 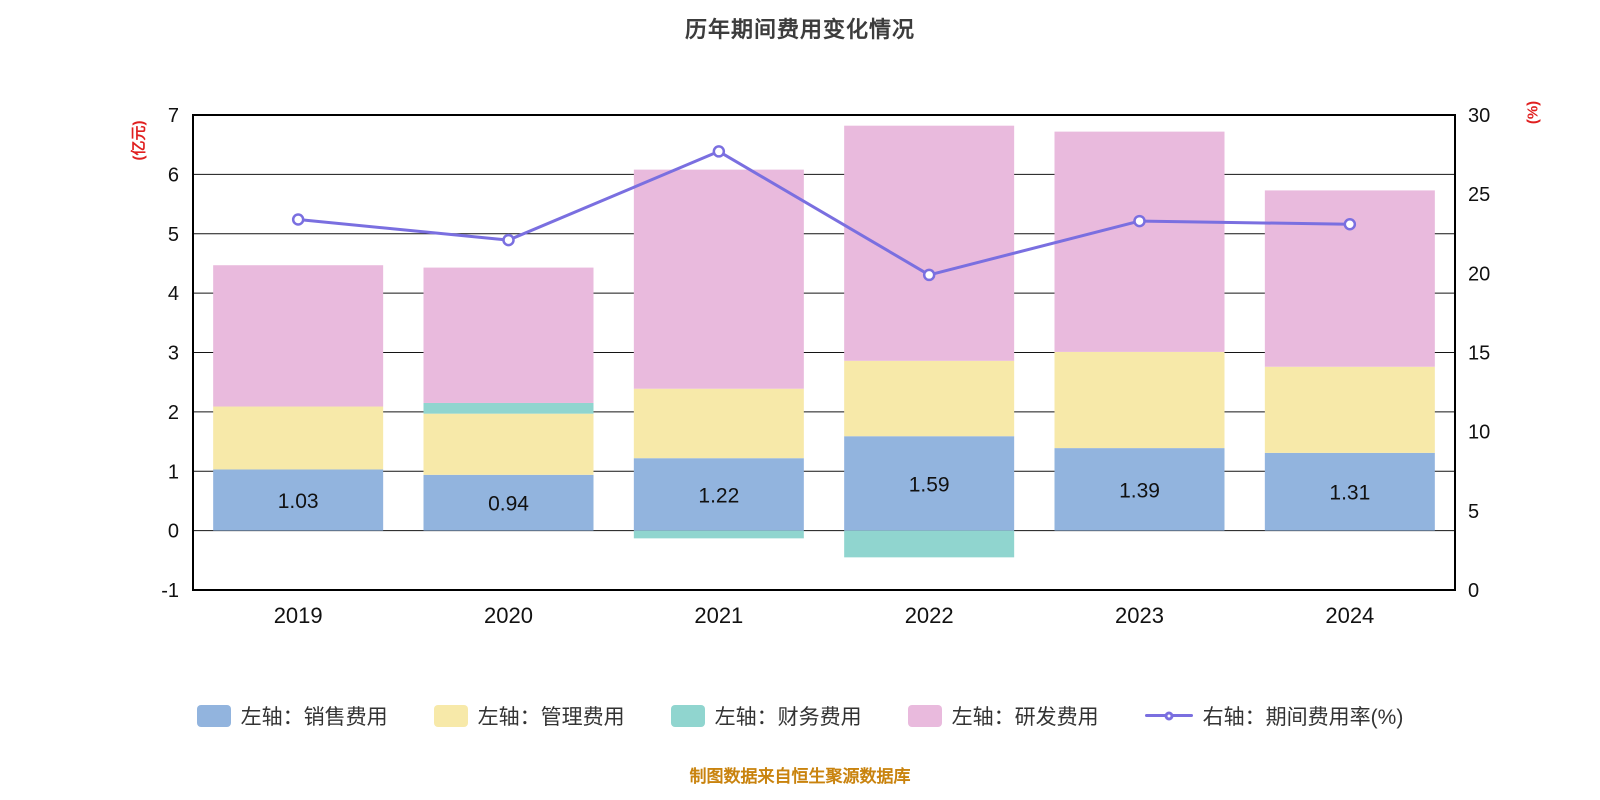 I want to click on left-tick-label: 7, so click(x=173, y=116).